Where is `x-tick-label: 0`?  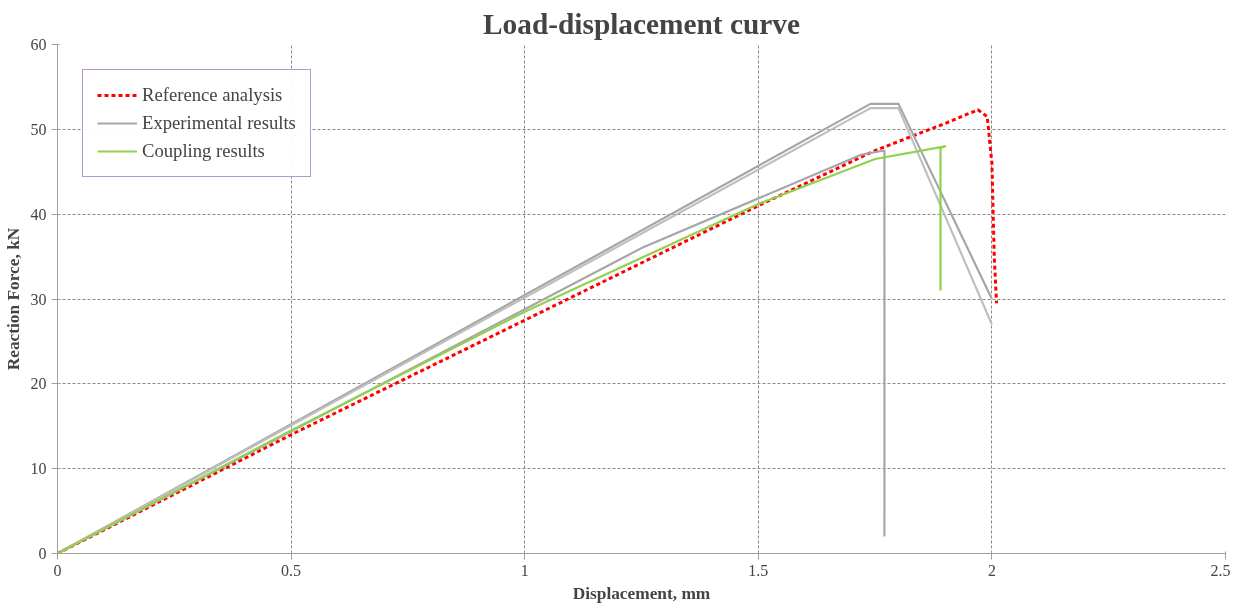 x-tick-label: 0 is located at coordinates (57, 570).